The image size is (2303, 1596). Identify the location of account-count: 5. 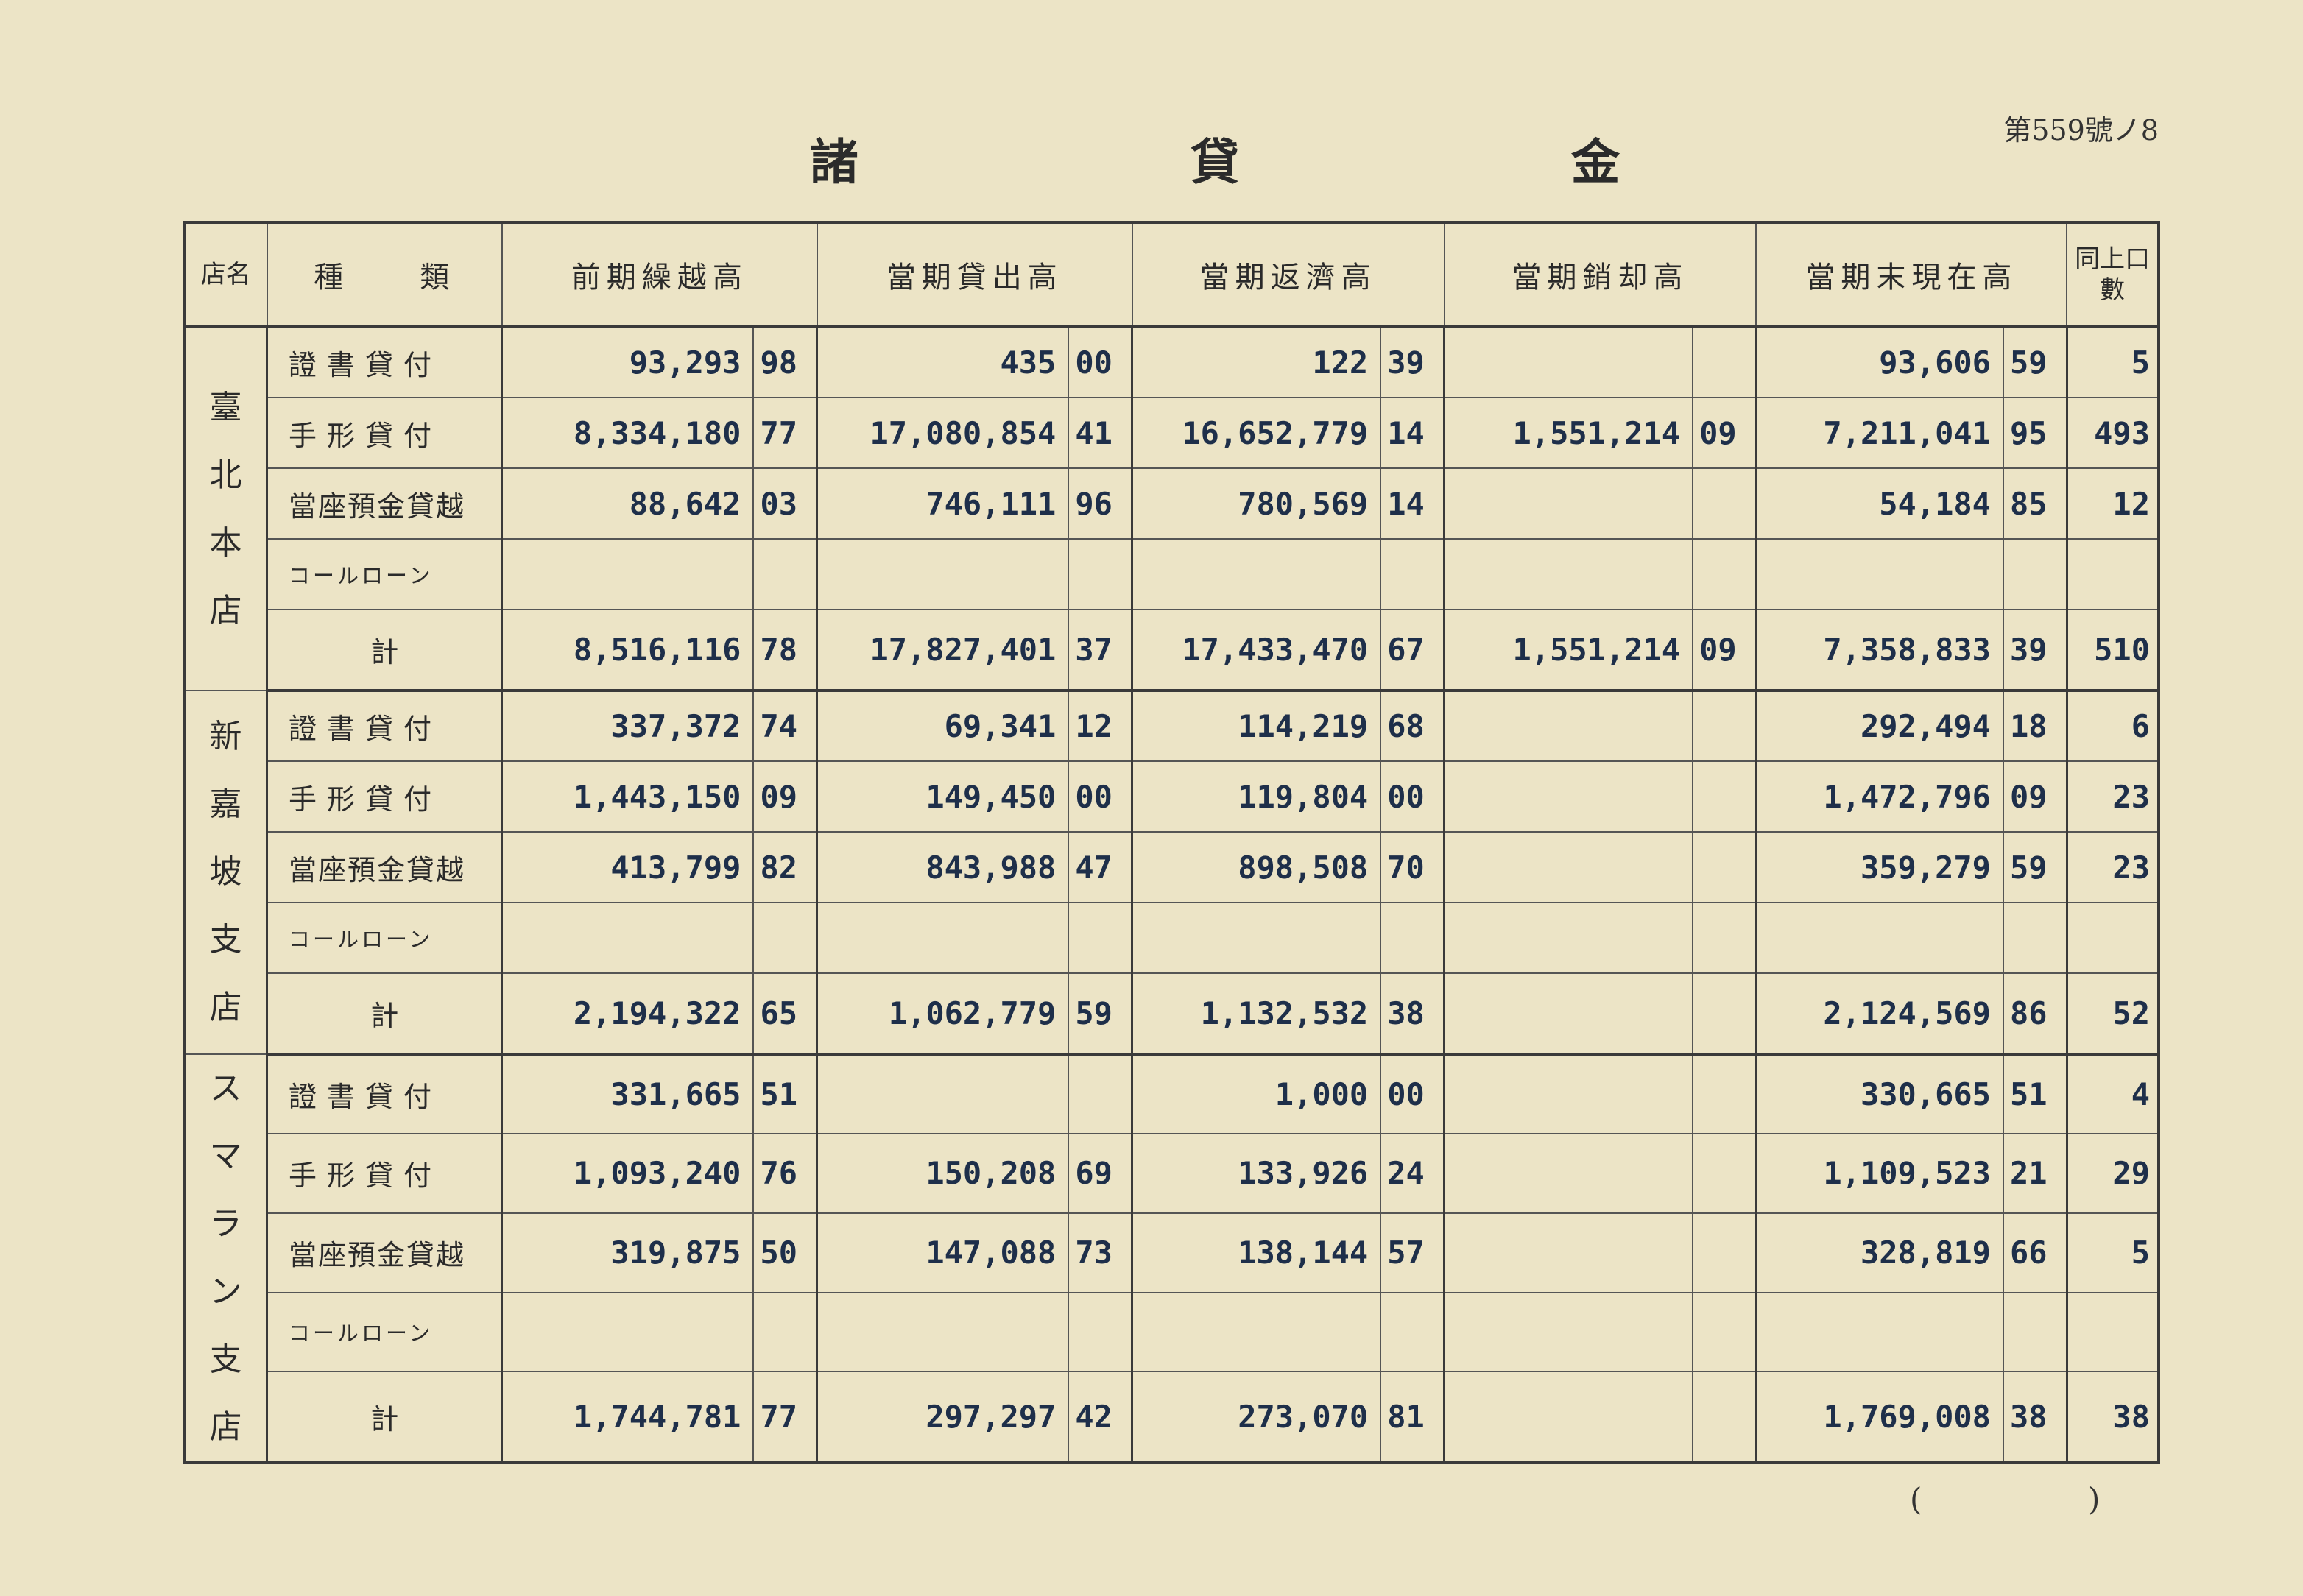
(2112, 362).